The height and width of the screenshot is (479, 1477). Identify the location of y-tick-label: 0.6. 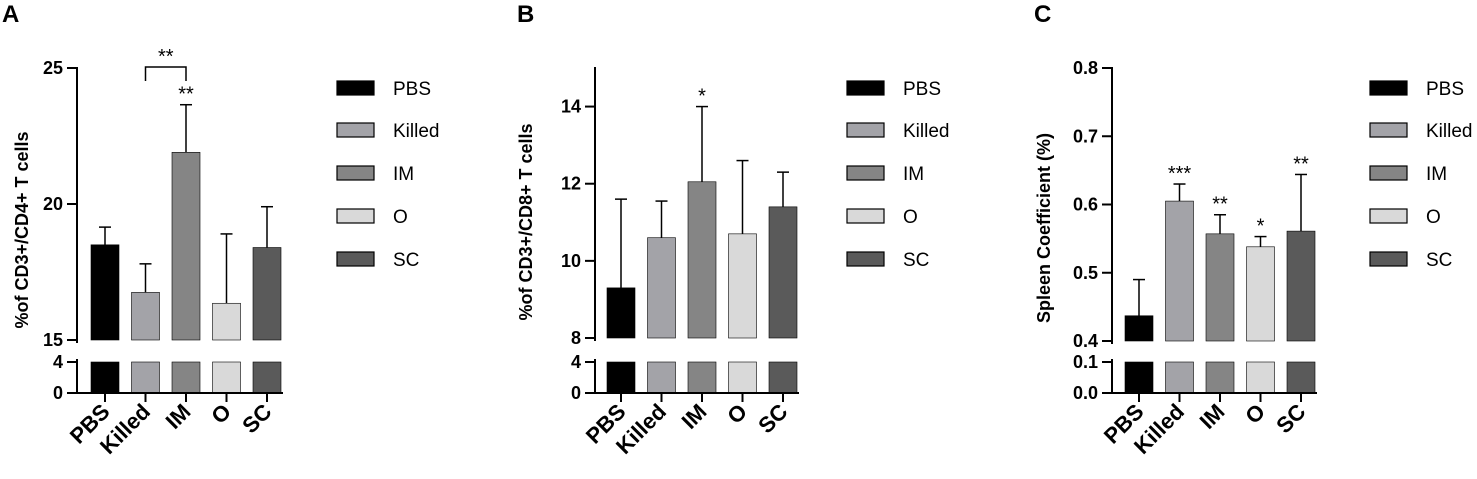
(1085, 205).